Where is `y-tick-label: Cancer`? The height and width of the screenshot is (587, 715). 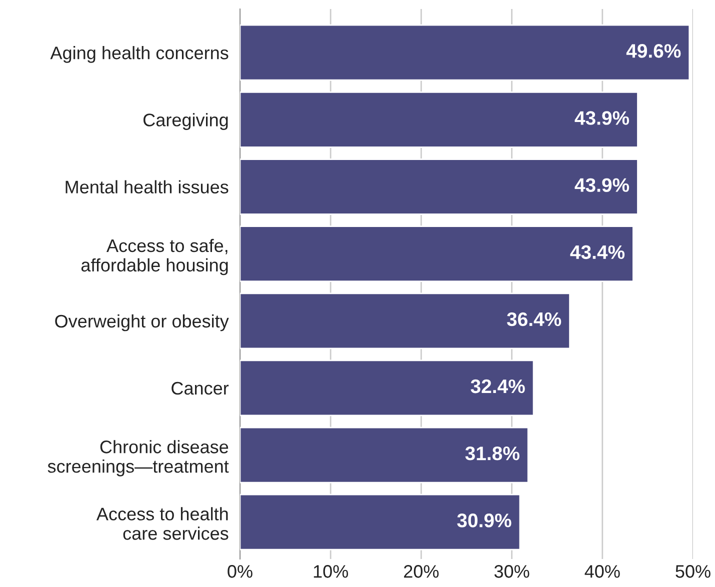
y-tick-label: Cancer is located at coordinates (200, 388).